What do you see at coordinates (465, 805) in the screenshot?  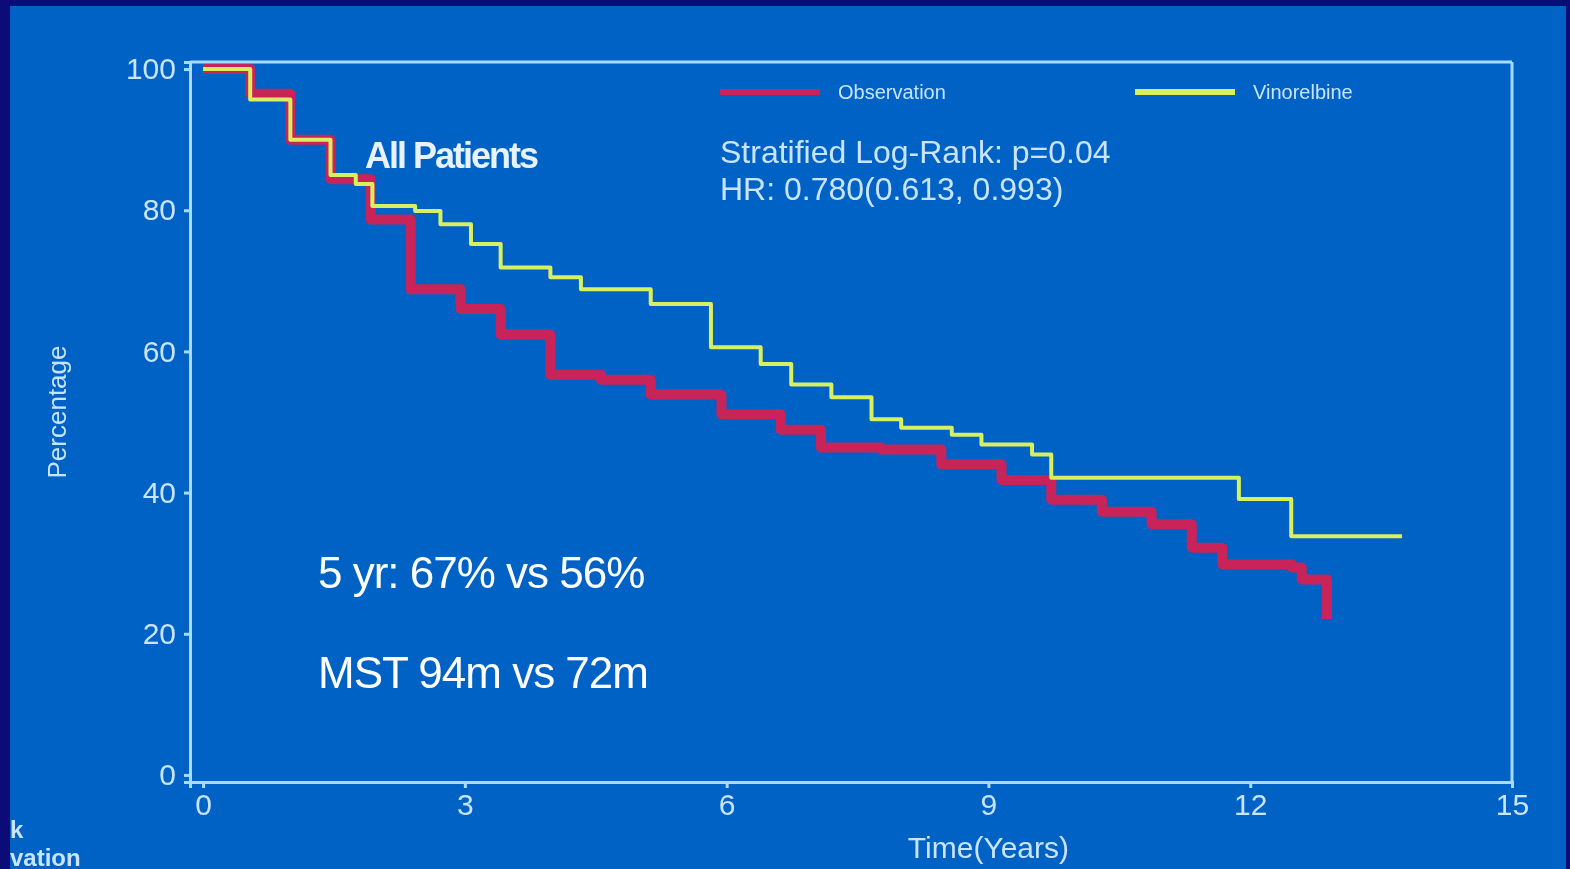 I see `x-tick-label: 3` at bounding box center [465, 805].